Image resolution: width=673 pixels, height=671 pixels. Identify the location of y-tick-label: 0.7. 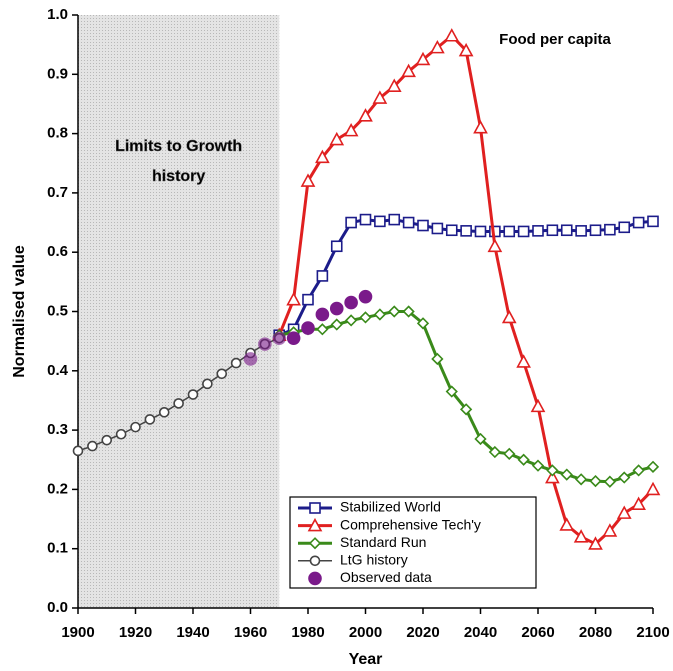
(57, 192).